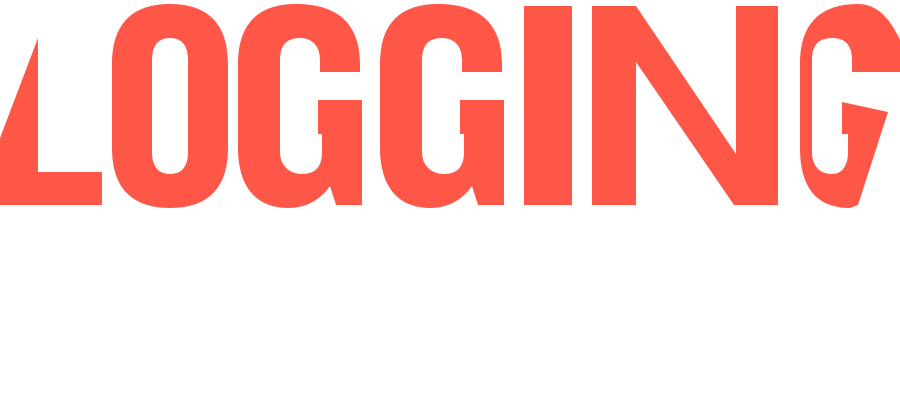  Describe the element at coordinates (170, 106) in the screenshot. I see `logo-letter-o` at that location.